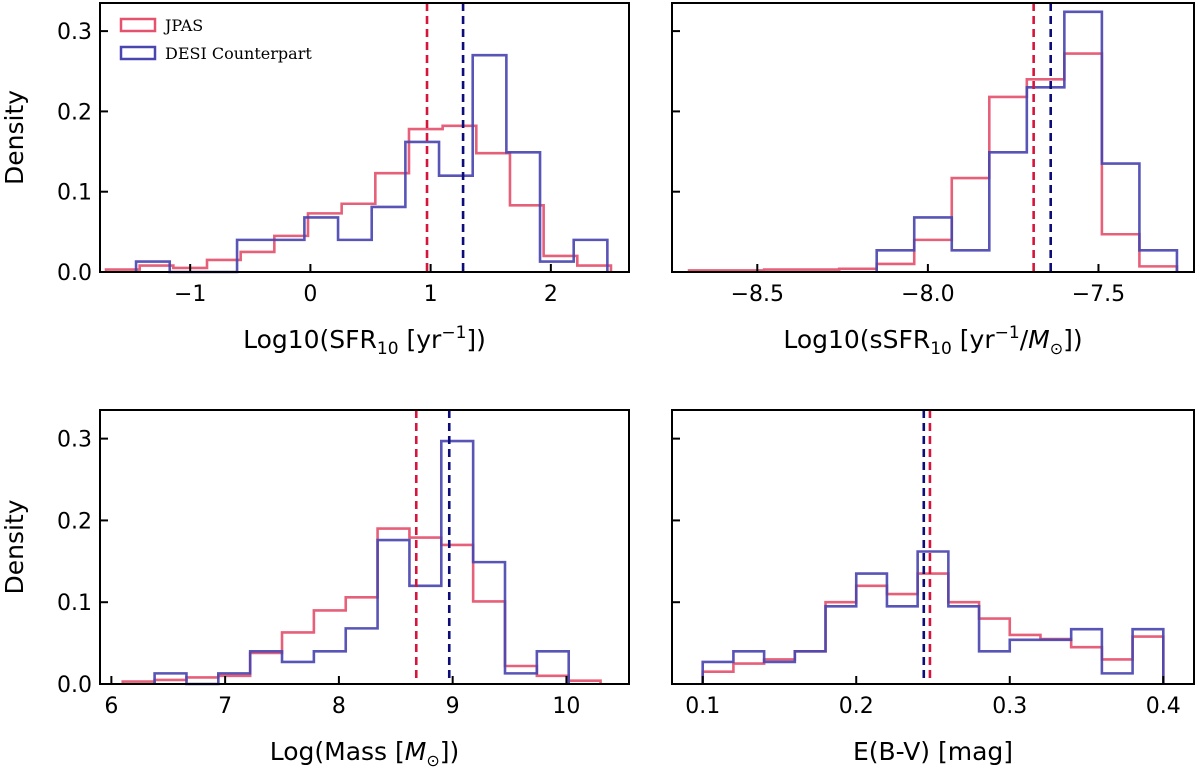 This screenshot has width=1200, height=768. Describe the element at coordinates (1024, 339) in the screenshot. I see `x-label-tail: /` at that location.